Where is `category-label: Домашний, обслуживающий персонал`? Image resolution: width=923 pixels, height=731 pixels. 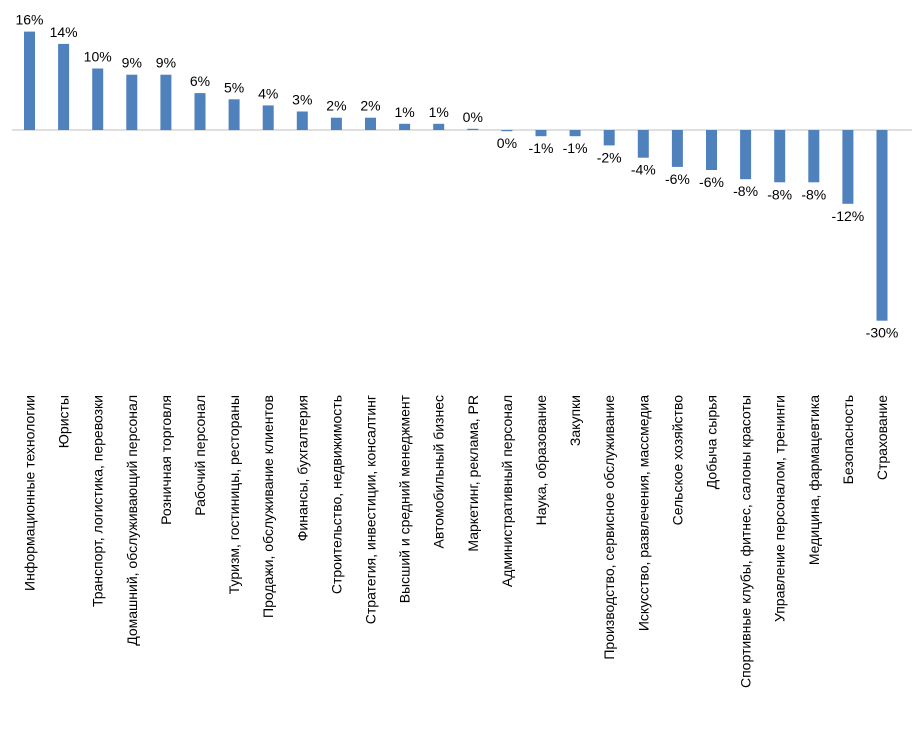
category-label: Домашний, обслуживающий персонал is located at coordinates (132, 520).